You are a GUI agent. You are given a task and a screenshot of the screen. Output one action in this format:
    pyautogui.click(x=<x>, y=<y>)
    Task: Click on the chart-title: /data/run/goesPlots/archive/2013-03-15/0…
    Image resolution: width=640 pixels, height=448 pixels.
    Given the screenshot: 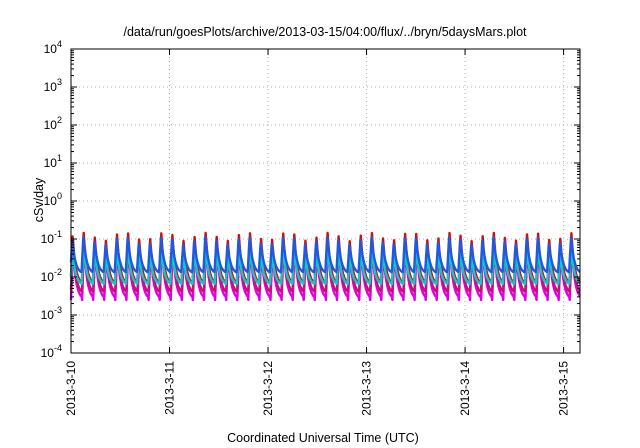 What is the action you would take?
    pyautogui.click(x=325, y=32)
    